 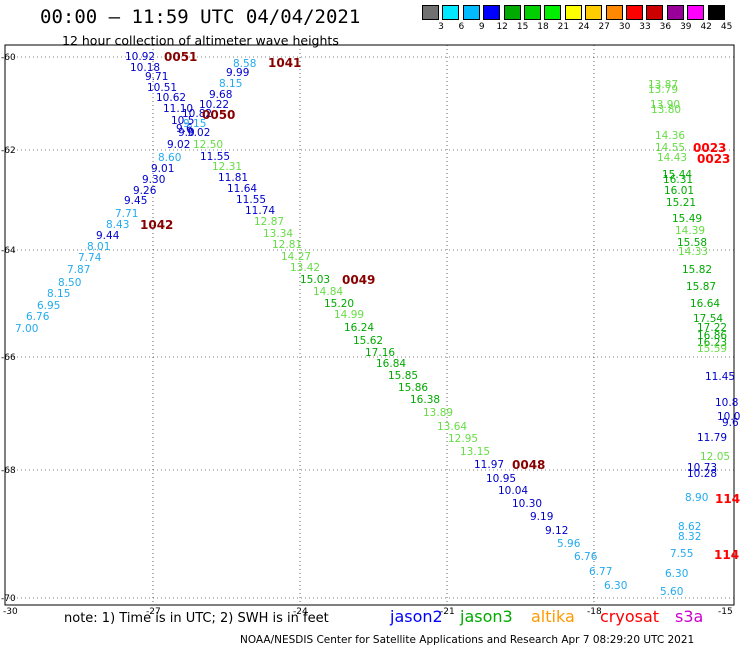 I want to click on wave-height-label: 13.64, so click(x=452, y=427).